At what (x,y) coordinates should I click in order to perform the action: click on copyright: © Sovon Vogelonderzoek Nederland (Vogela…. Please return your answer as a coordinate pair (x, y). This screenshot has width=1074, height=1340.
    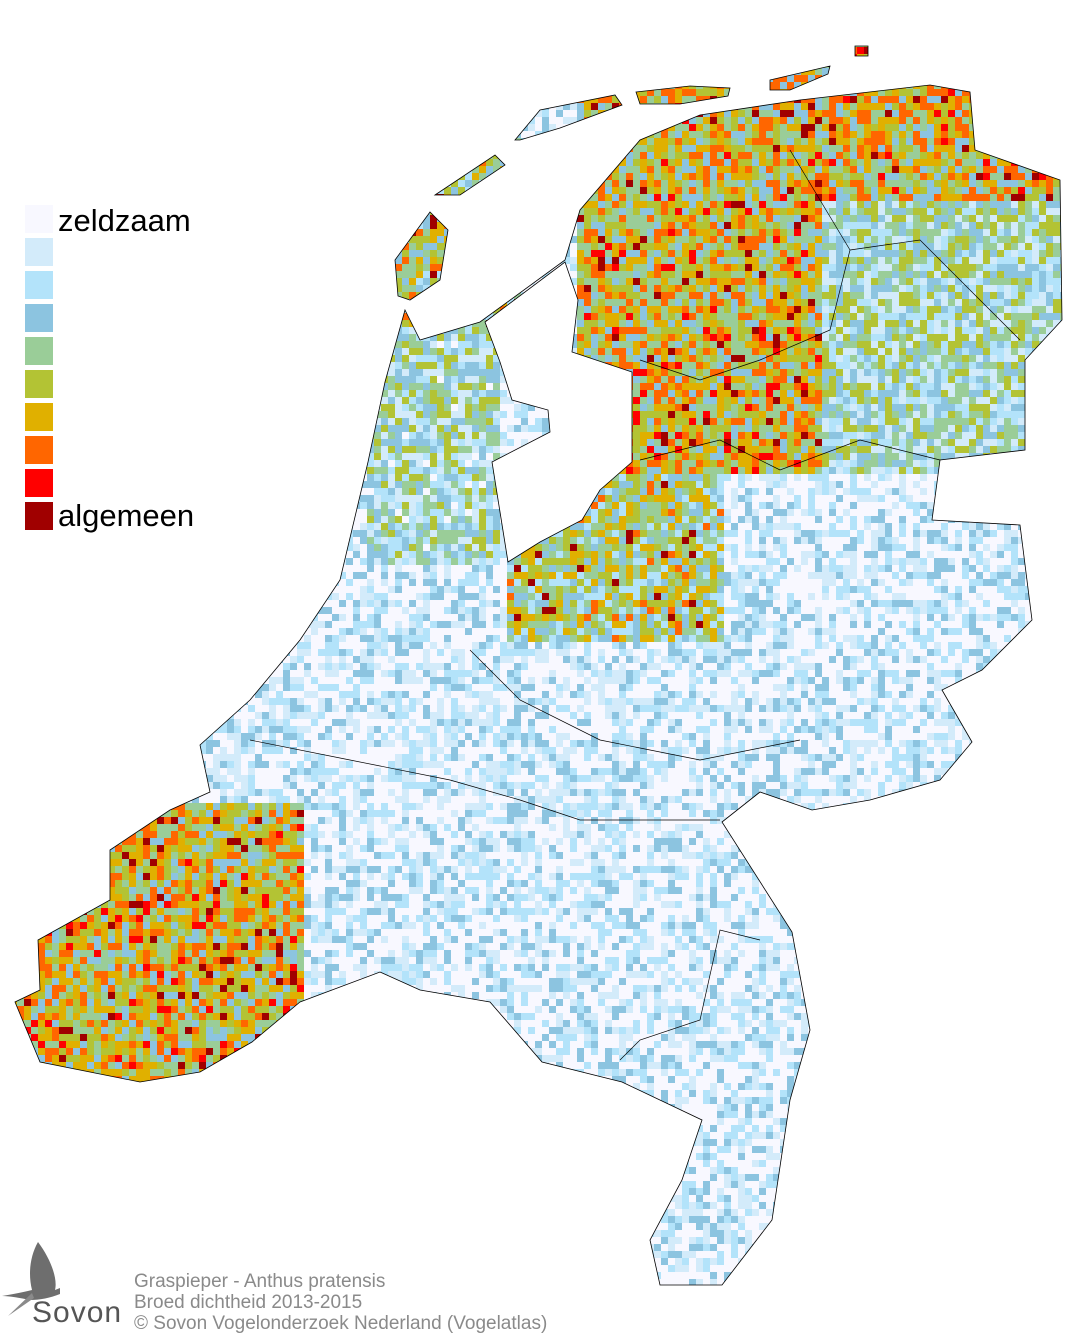
    Looking at the image, I should click on (340, 1323).